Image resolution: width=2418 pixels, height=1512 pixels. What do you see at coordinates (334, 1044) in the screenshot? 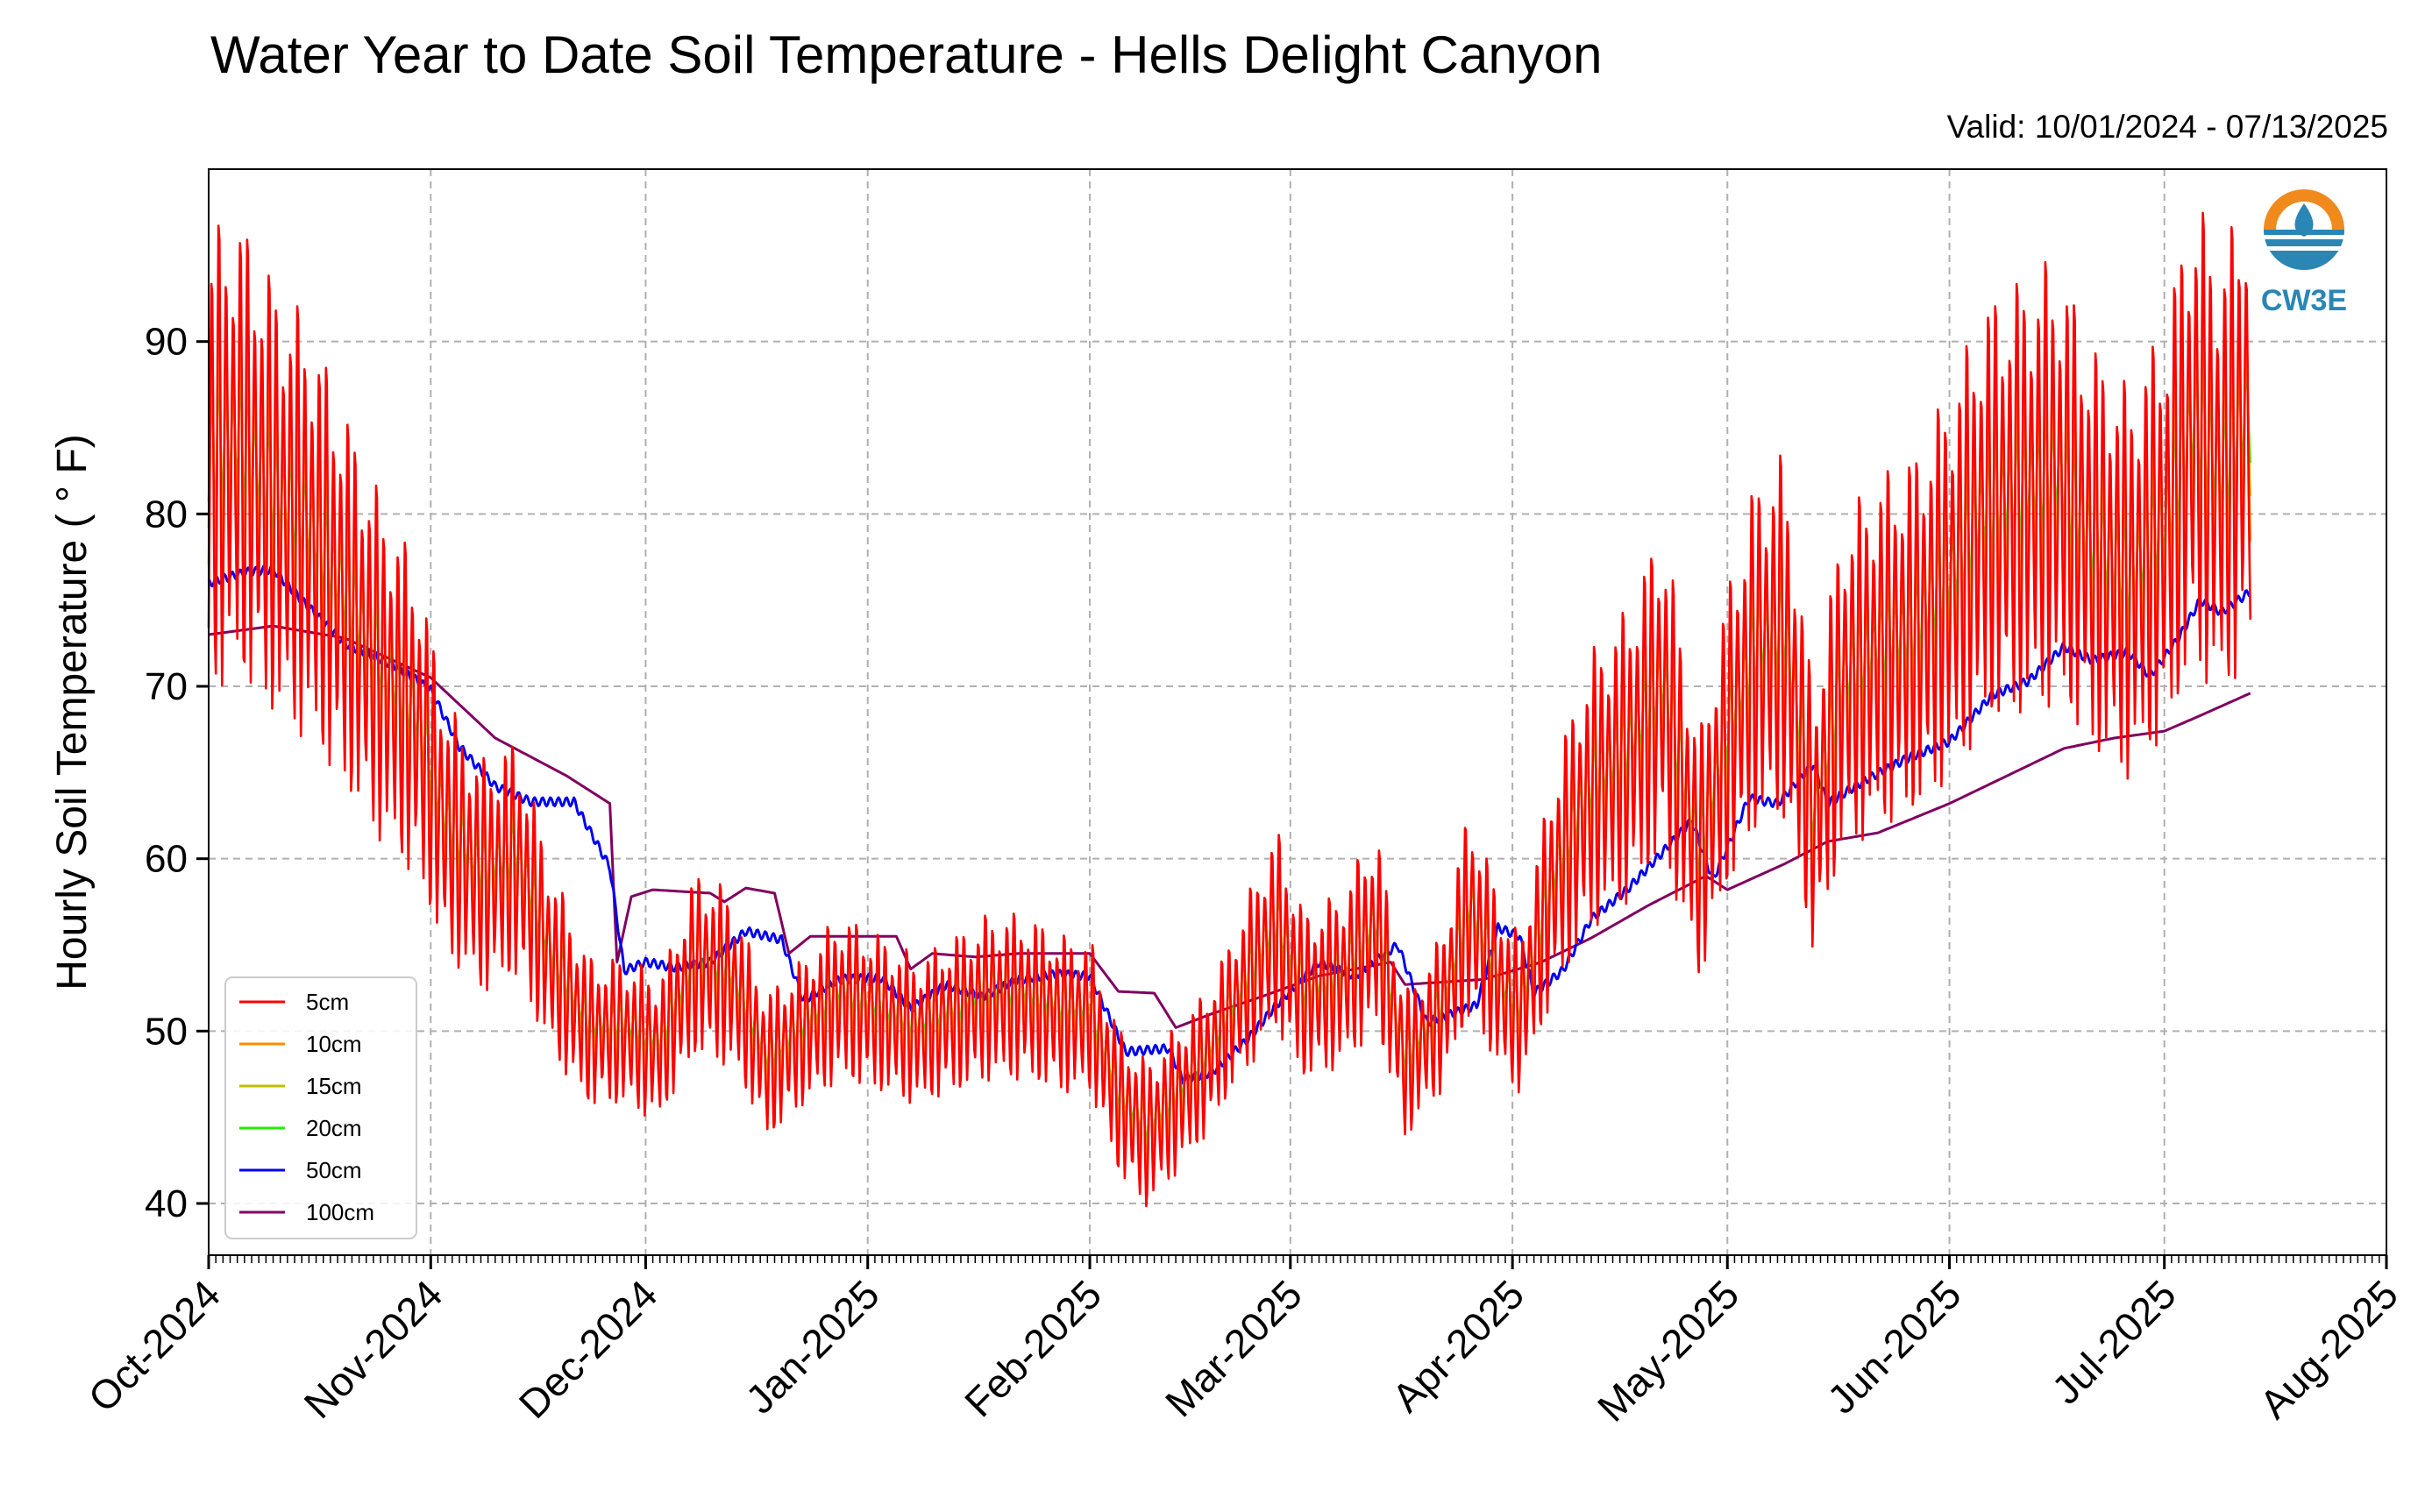
I see `legend-label: 10cm` at bounding box center [334, 1044].